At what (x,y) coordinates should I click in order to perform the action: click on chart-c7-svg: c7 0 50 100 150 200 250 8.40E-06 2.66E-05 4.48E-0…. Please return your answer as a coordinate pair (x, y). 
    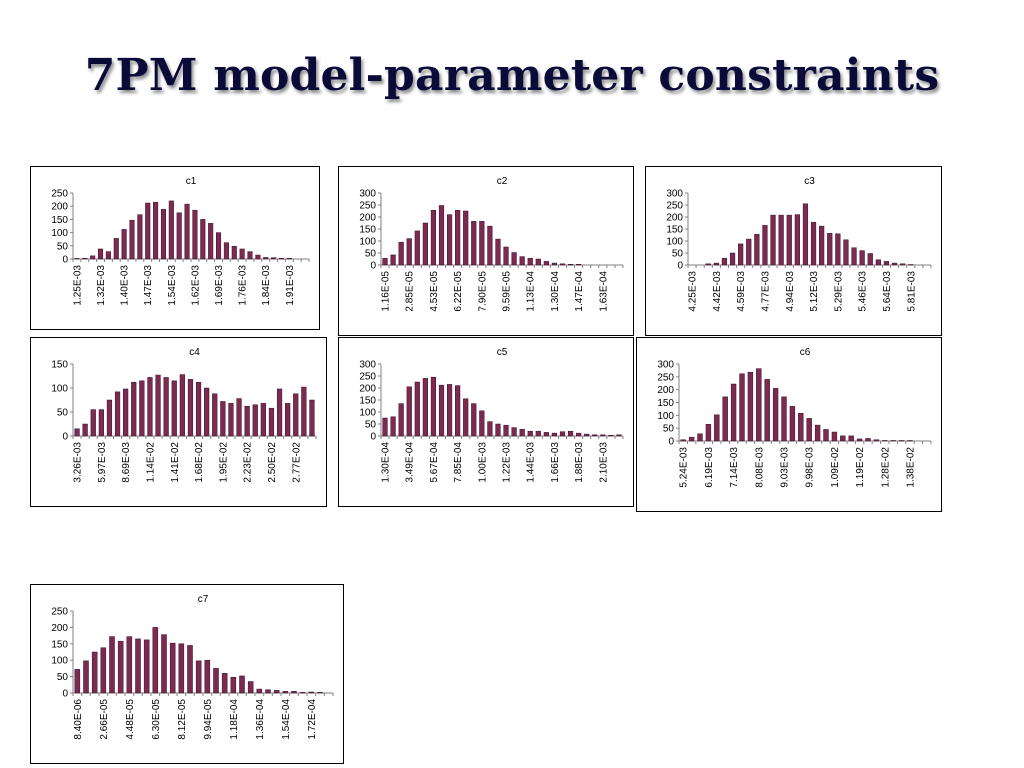
    Looking at the image, I should click on (192, 667).